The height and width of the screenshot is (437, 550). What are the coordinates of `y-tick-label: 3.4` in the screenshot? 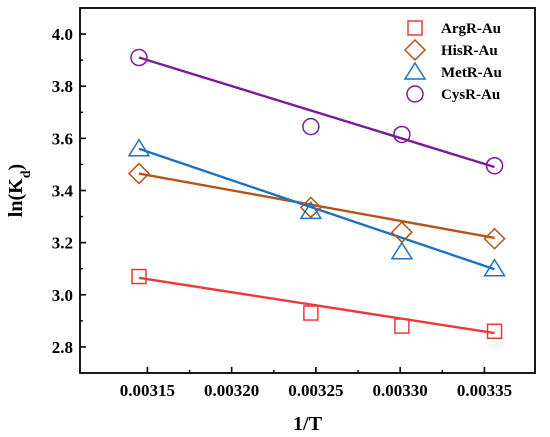 It's located at (63, 191).